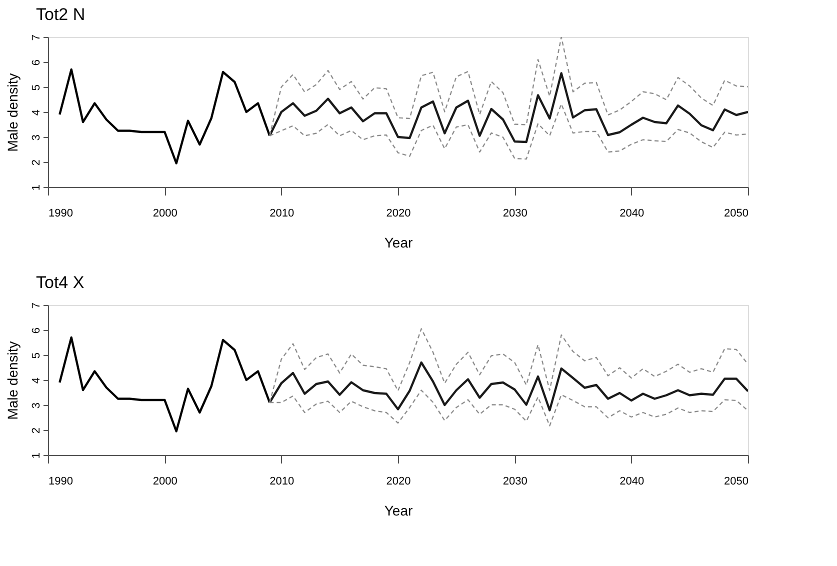 The image size is (837, 566). Describe the element at coordinates (61, 14) in the screenshot. I see `chart-title: Tot2 N` at that location.